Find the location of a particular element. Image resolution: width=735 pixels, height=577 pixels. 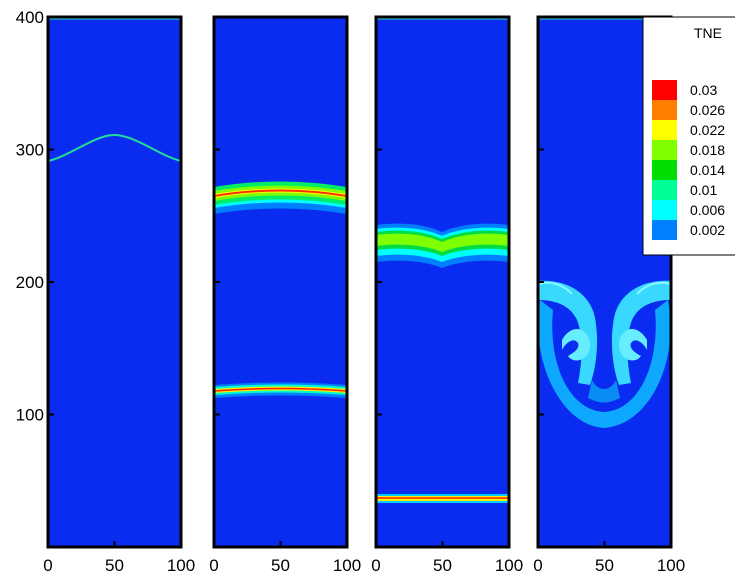

colorbar-swatches: 0.03 0.026 0.022 0.018 0.014 0.01 0.006 0.002 is located at coordinates (688, 160).